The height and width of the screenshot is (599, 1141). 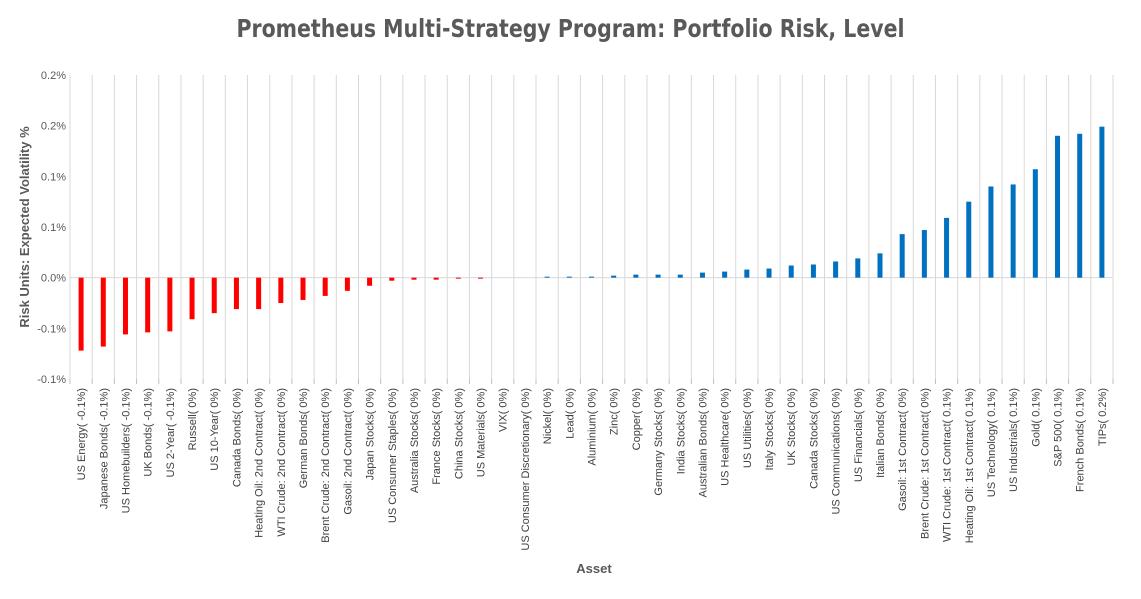 I want to click on x-tick-label: UK Bonds( -0.1%), so click(x=149, y=432).